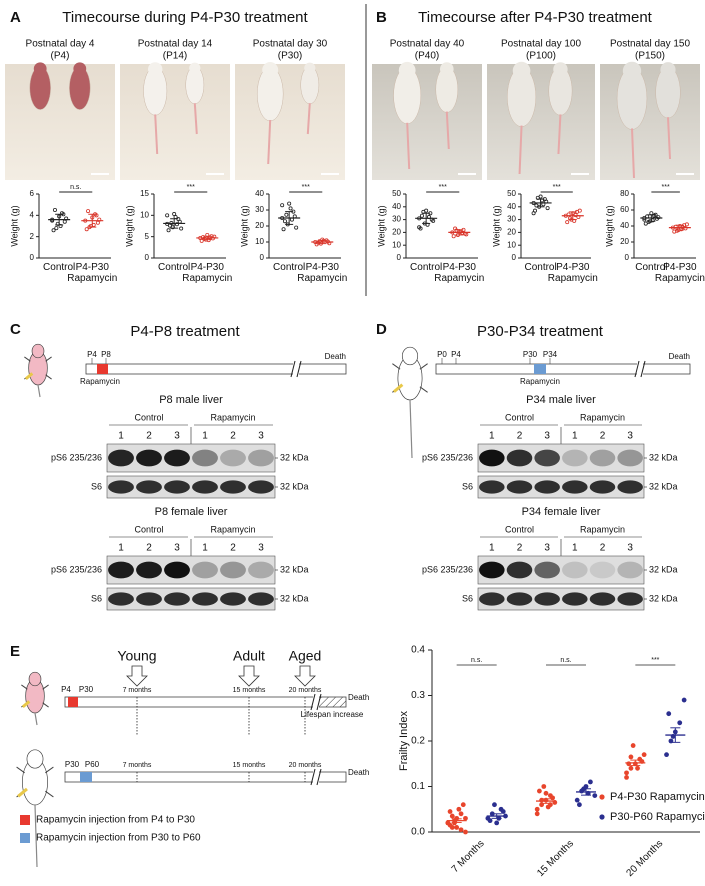 The height and width of the screenshot is (886, 705). Describe the element at coordinates (60, 56) in the screenshot. I see `photo-caption: (P4)` at that location.